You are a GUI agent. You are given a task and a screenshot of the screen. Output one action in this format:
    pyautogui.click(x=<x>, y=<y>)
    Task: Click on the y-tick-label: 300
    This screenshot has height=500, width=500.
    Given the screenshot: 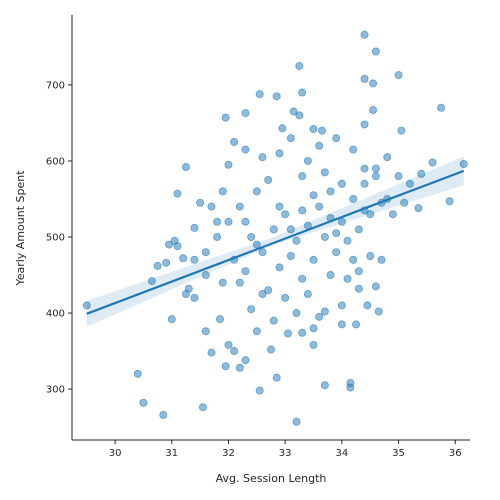 What is the action you would take?
    pyautogui.click(x=55, y=390)
    